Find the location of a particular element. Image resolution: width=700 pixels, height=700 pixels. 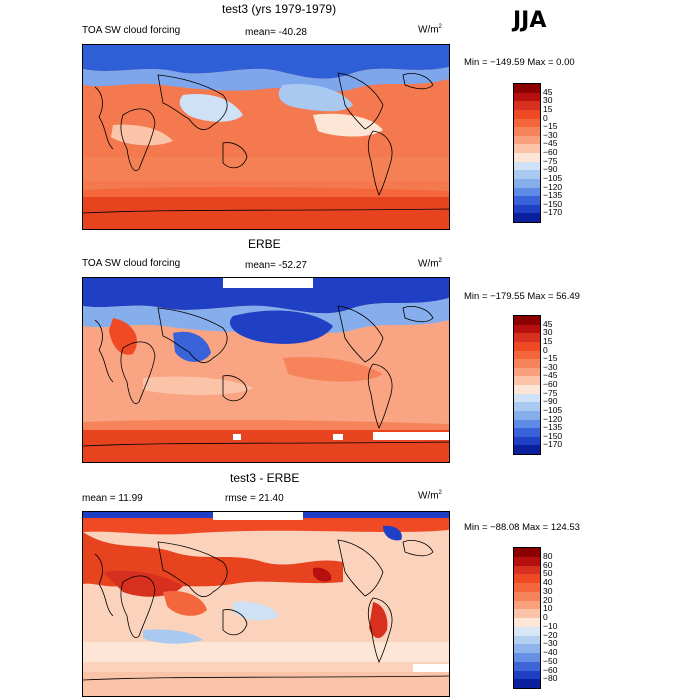

panel1-minmax: Min = −149.59 Max = 0.00 is located at coordinates (519, 62).